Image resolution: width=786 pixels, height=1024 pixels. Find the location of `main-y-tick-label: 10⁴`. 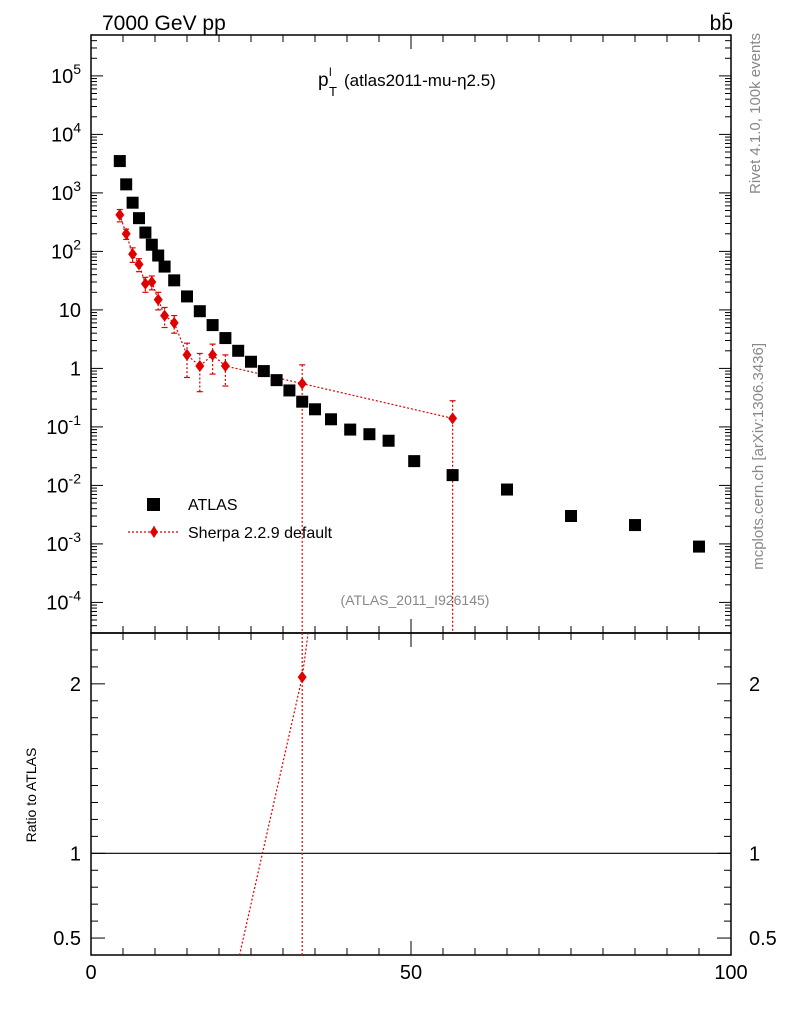

main-y-tick-label: 10⁴ is located at coordinates (66, 132).